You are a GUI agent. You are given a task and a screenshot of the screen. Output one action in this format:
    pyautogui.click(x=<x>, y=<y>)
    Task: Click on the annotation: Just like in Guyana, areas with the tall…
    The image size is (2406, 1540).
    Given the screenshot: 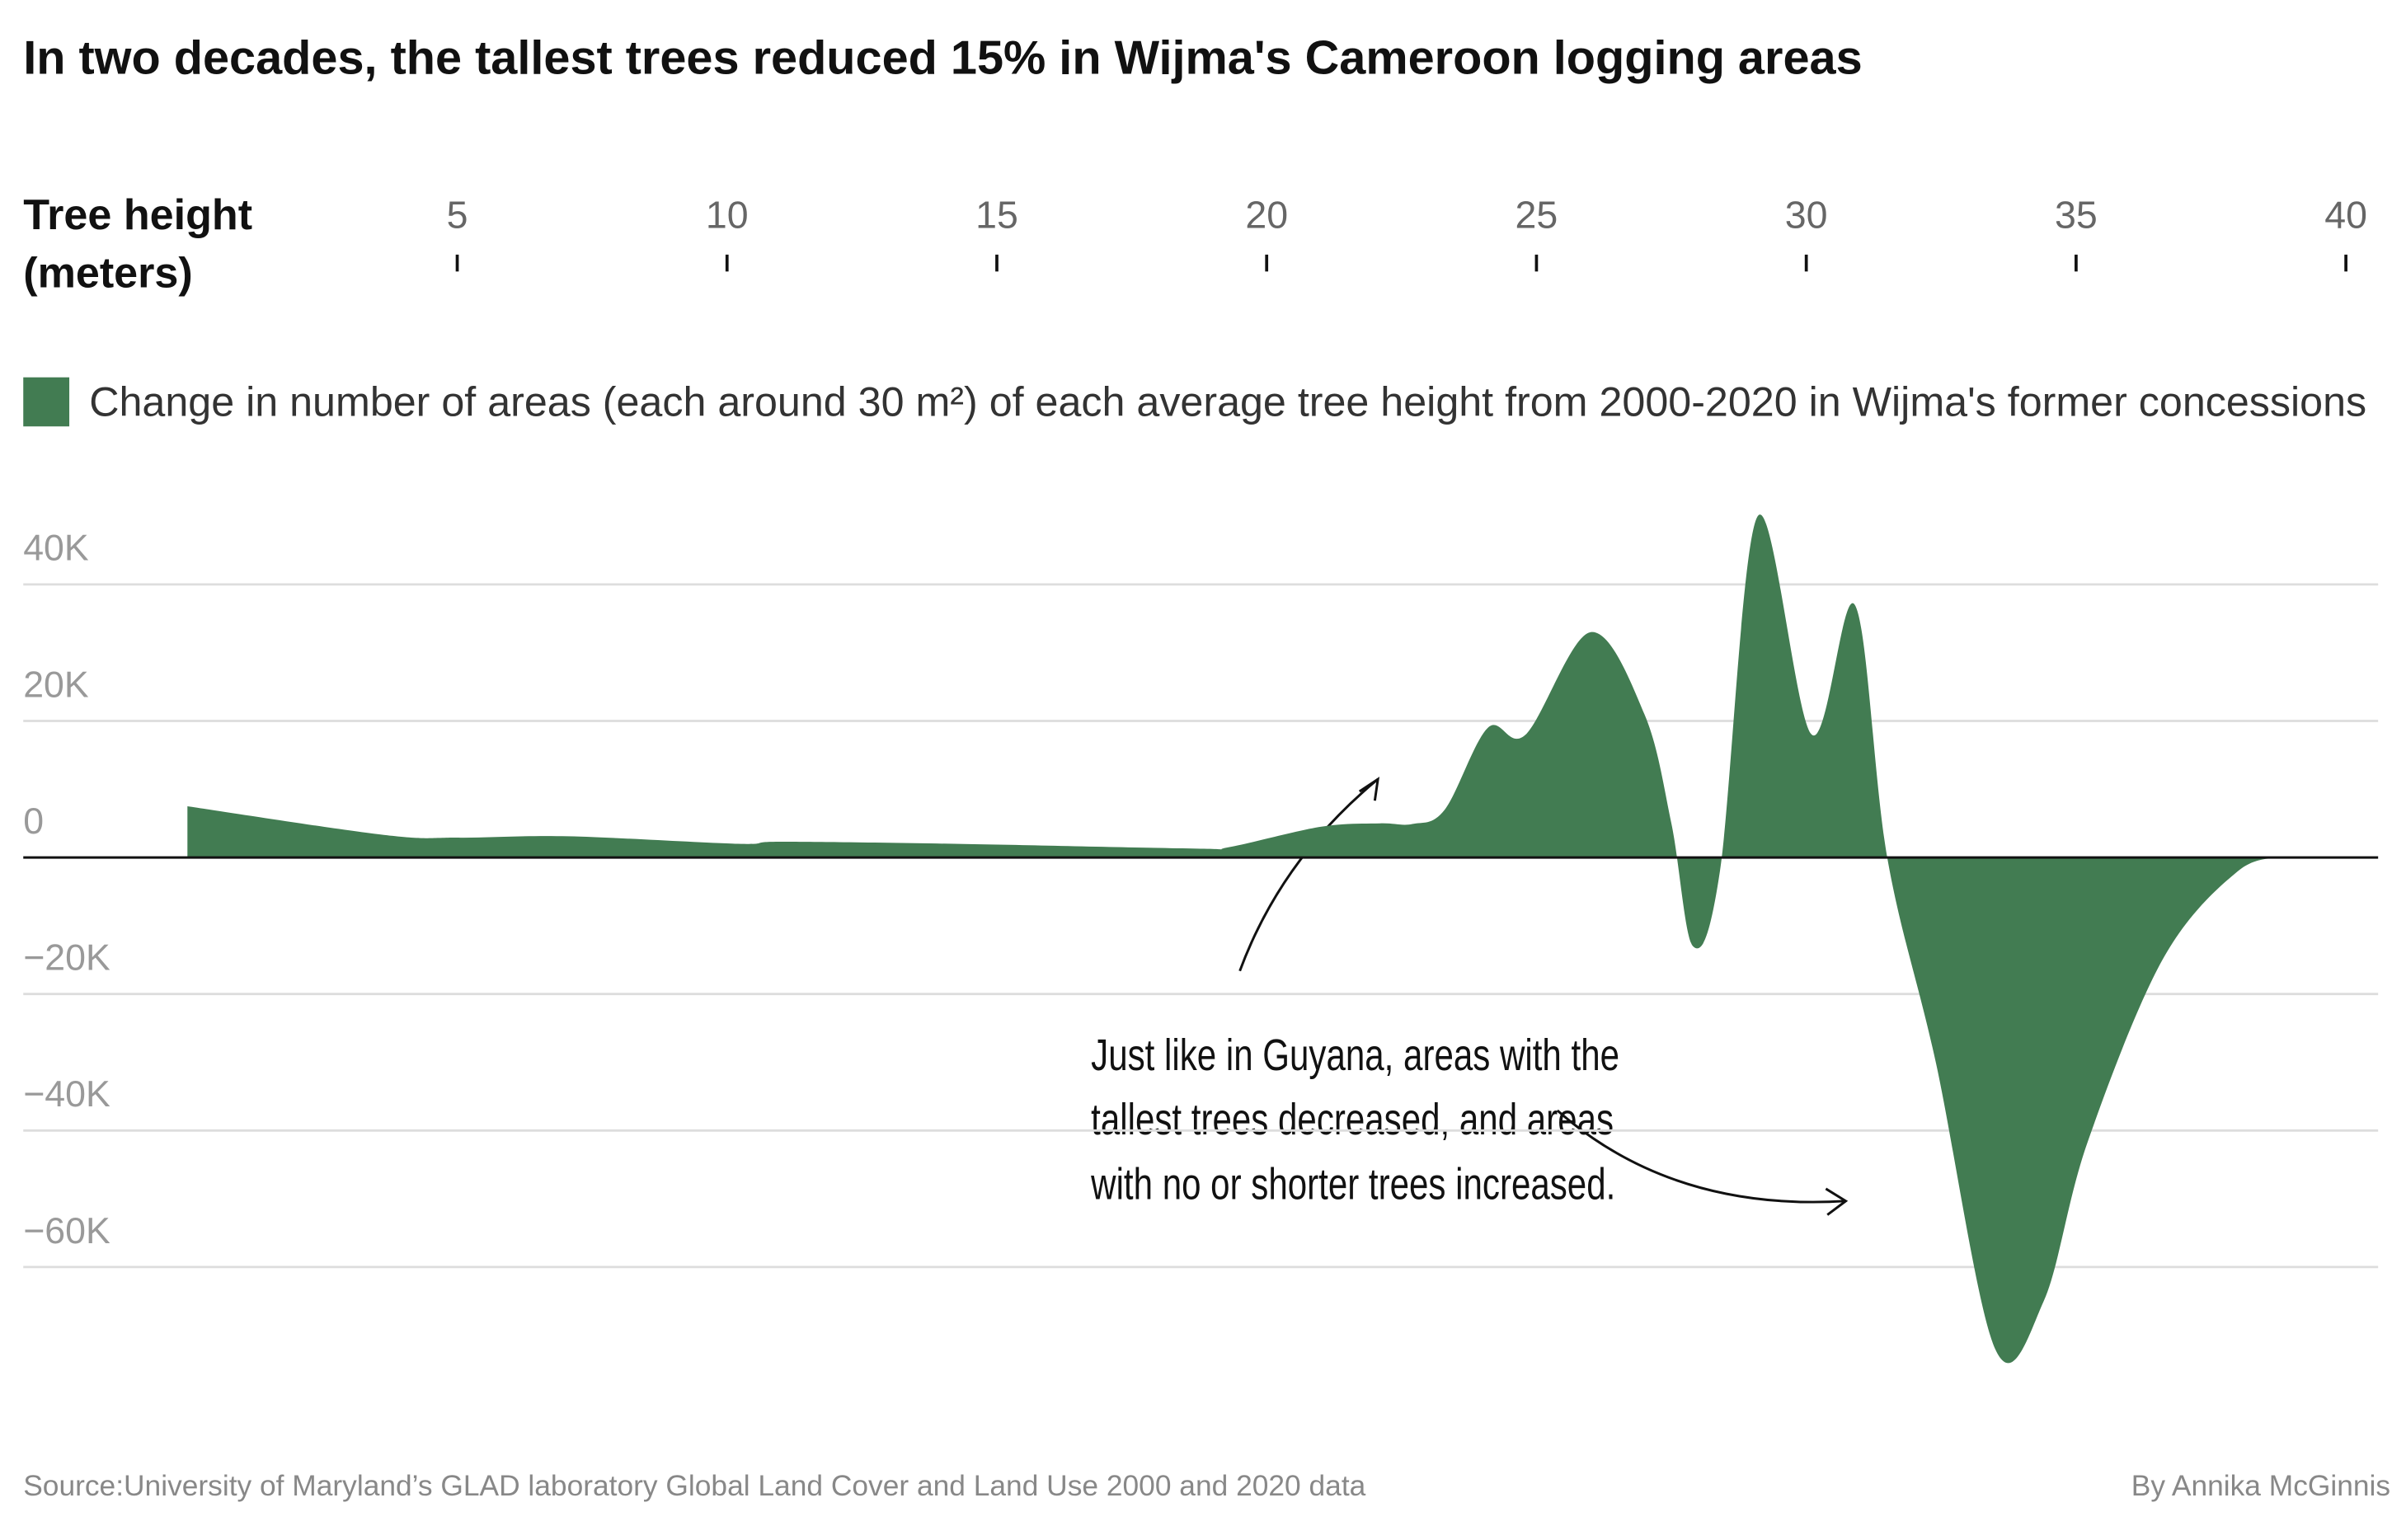 What is the action you would take?
    pyautogui.click(x=1354, y=1120)
    